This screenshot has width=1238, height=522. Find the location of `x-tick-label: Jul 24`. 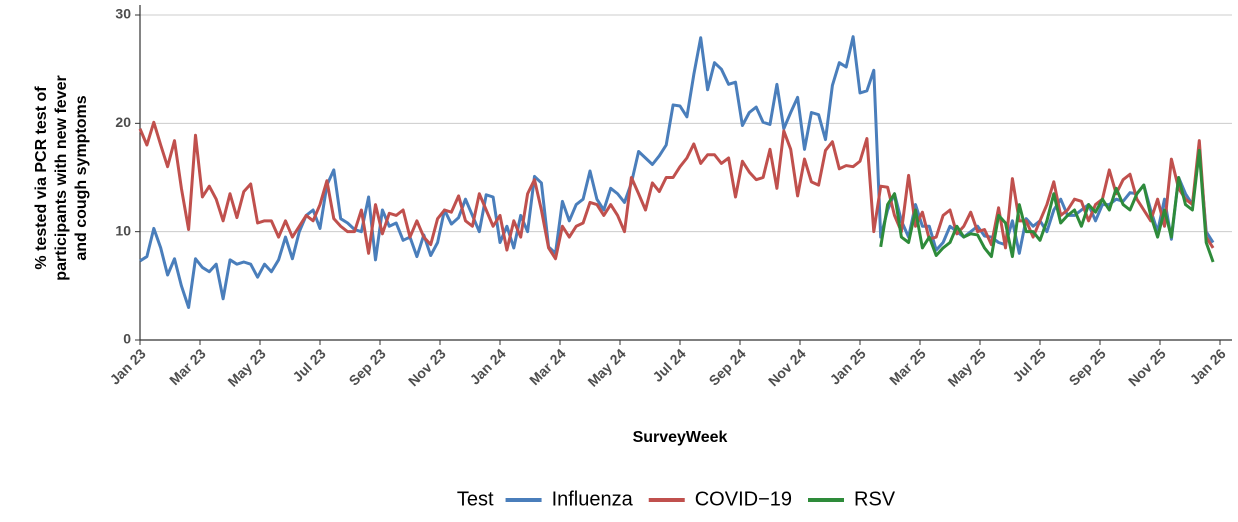

x-tick-label: Jul 24 is located at coordinates (669, 365).